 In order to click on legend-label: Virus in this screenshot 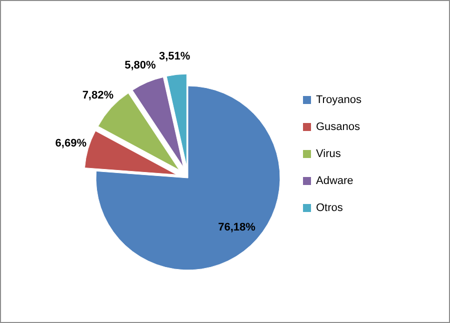, I will do `click(329, 154)`.